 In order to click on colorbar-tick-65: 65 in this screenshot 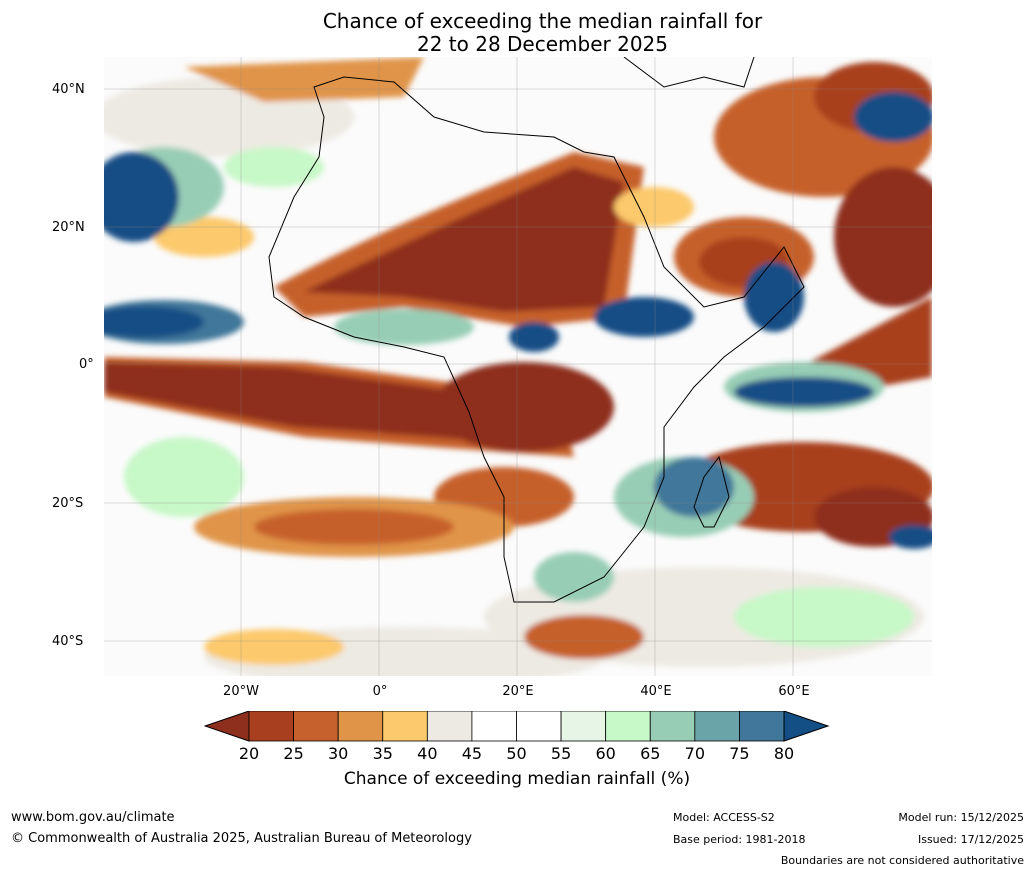, I will do `click(650, 753)`.